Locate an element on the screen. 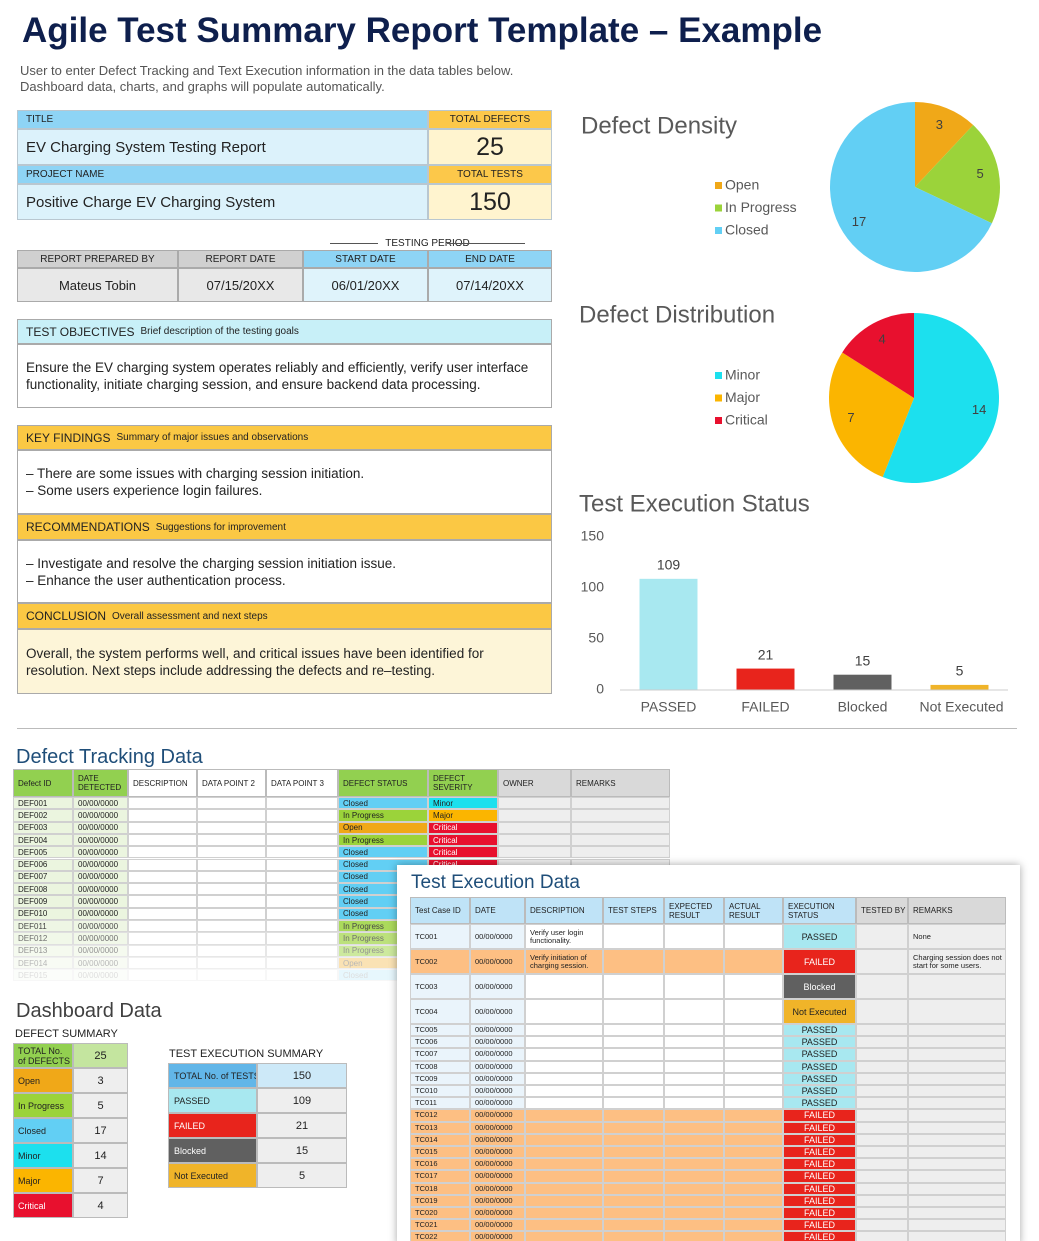  table-cell: DEF008 is located at coordinates (43, 889).